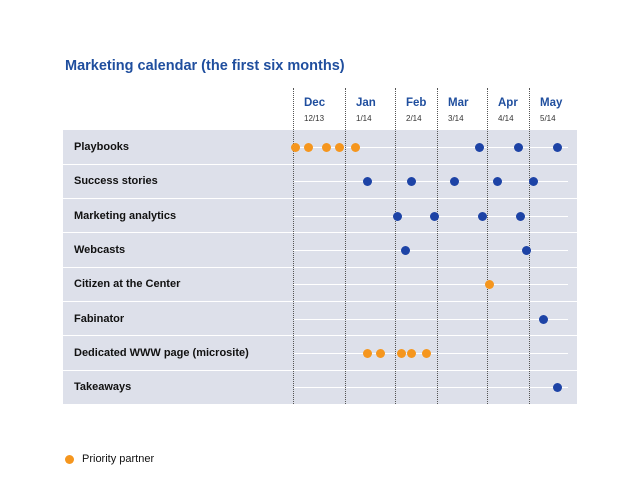  What do you see at coordinates (506, 118) in the screenshot?
I see `month-date-apr: 4/14` at bounding box center [506, 118].